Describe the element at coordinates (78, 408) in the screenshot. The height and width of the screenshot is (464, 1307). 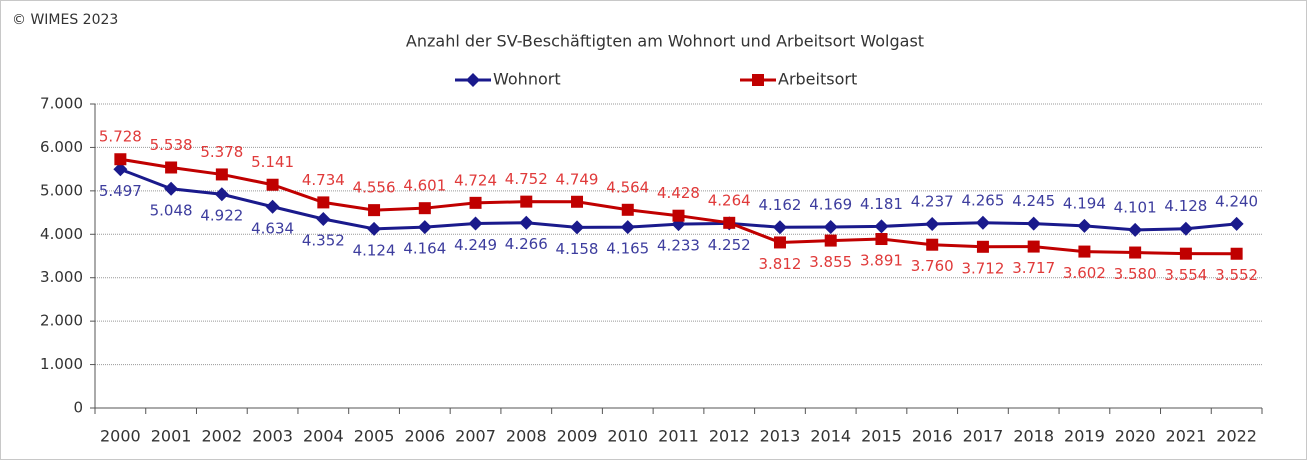
I see `y-tick-label: 0` at that location.